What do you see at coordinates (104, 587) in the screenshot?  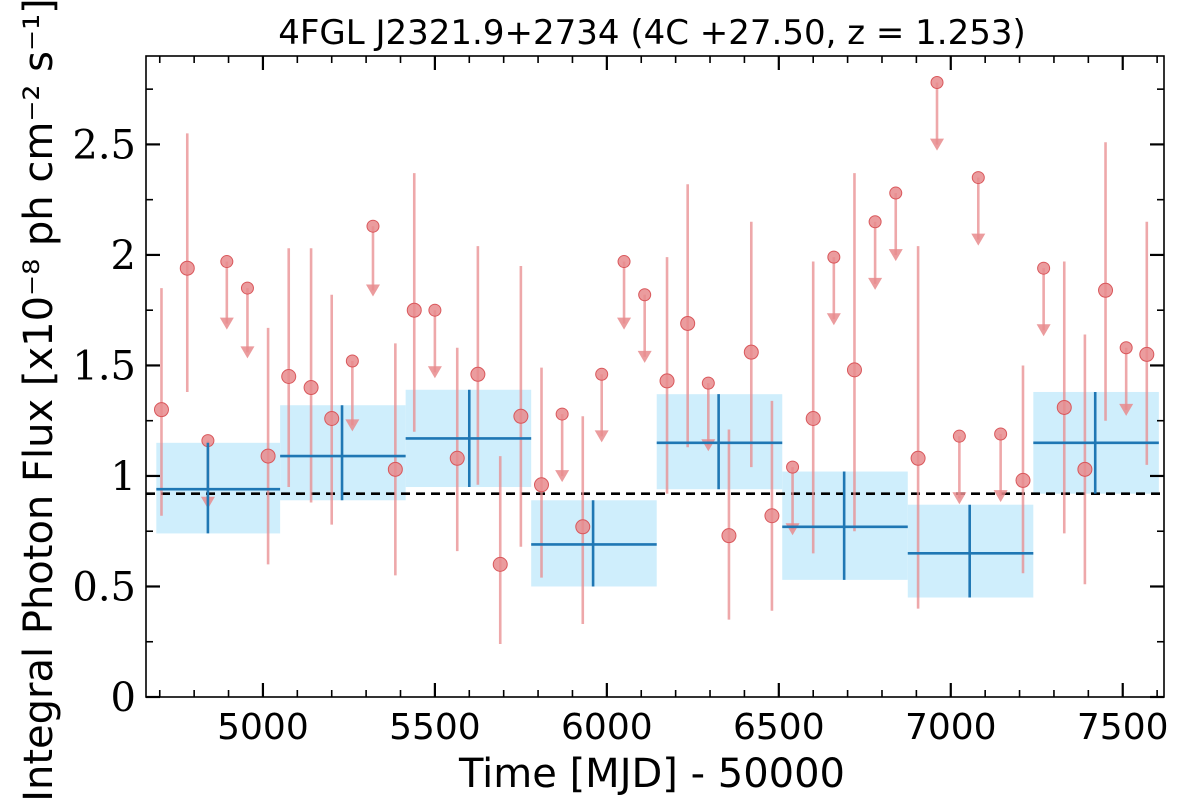 I see `y-tick-label: 0.5` at bounding box center [104, 587].